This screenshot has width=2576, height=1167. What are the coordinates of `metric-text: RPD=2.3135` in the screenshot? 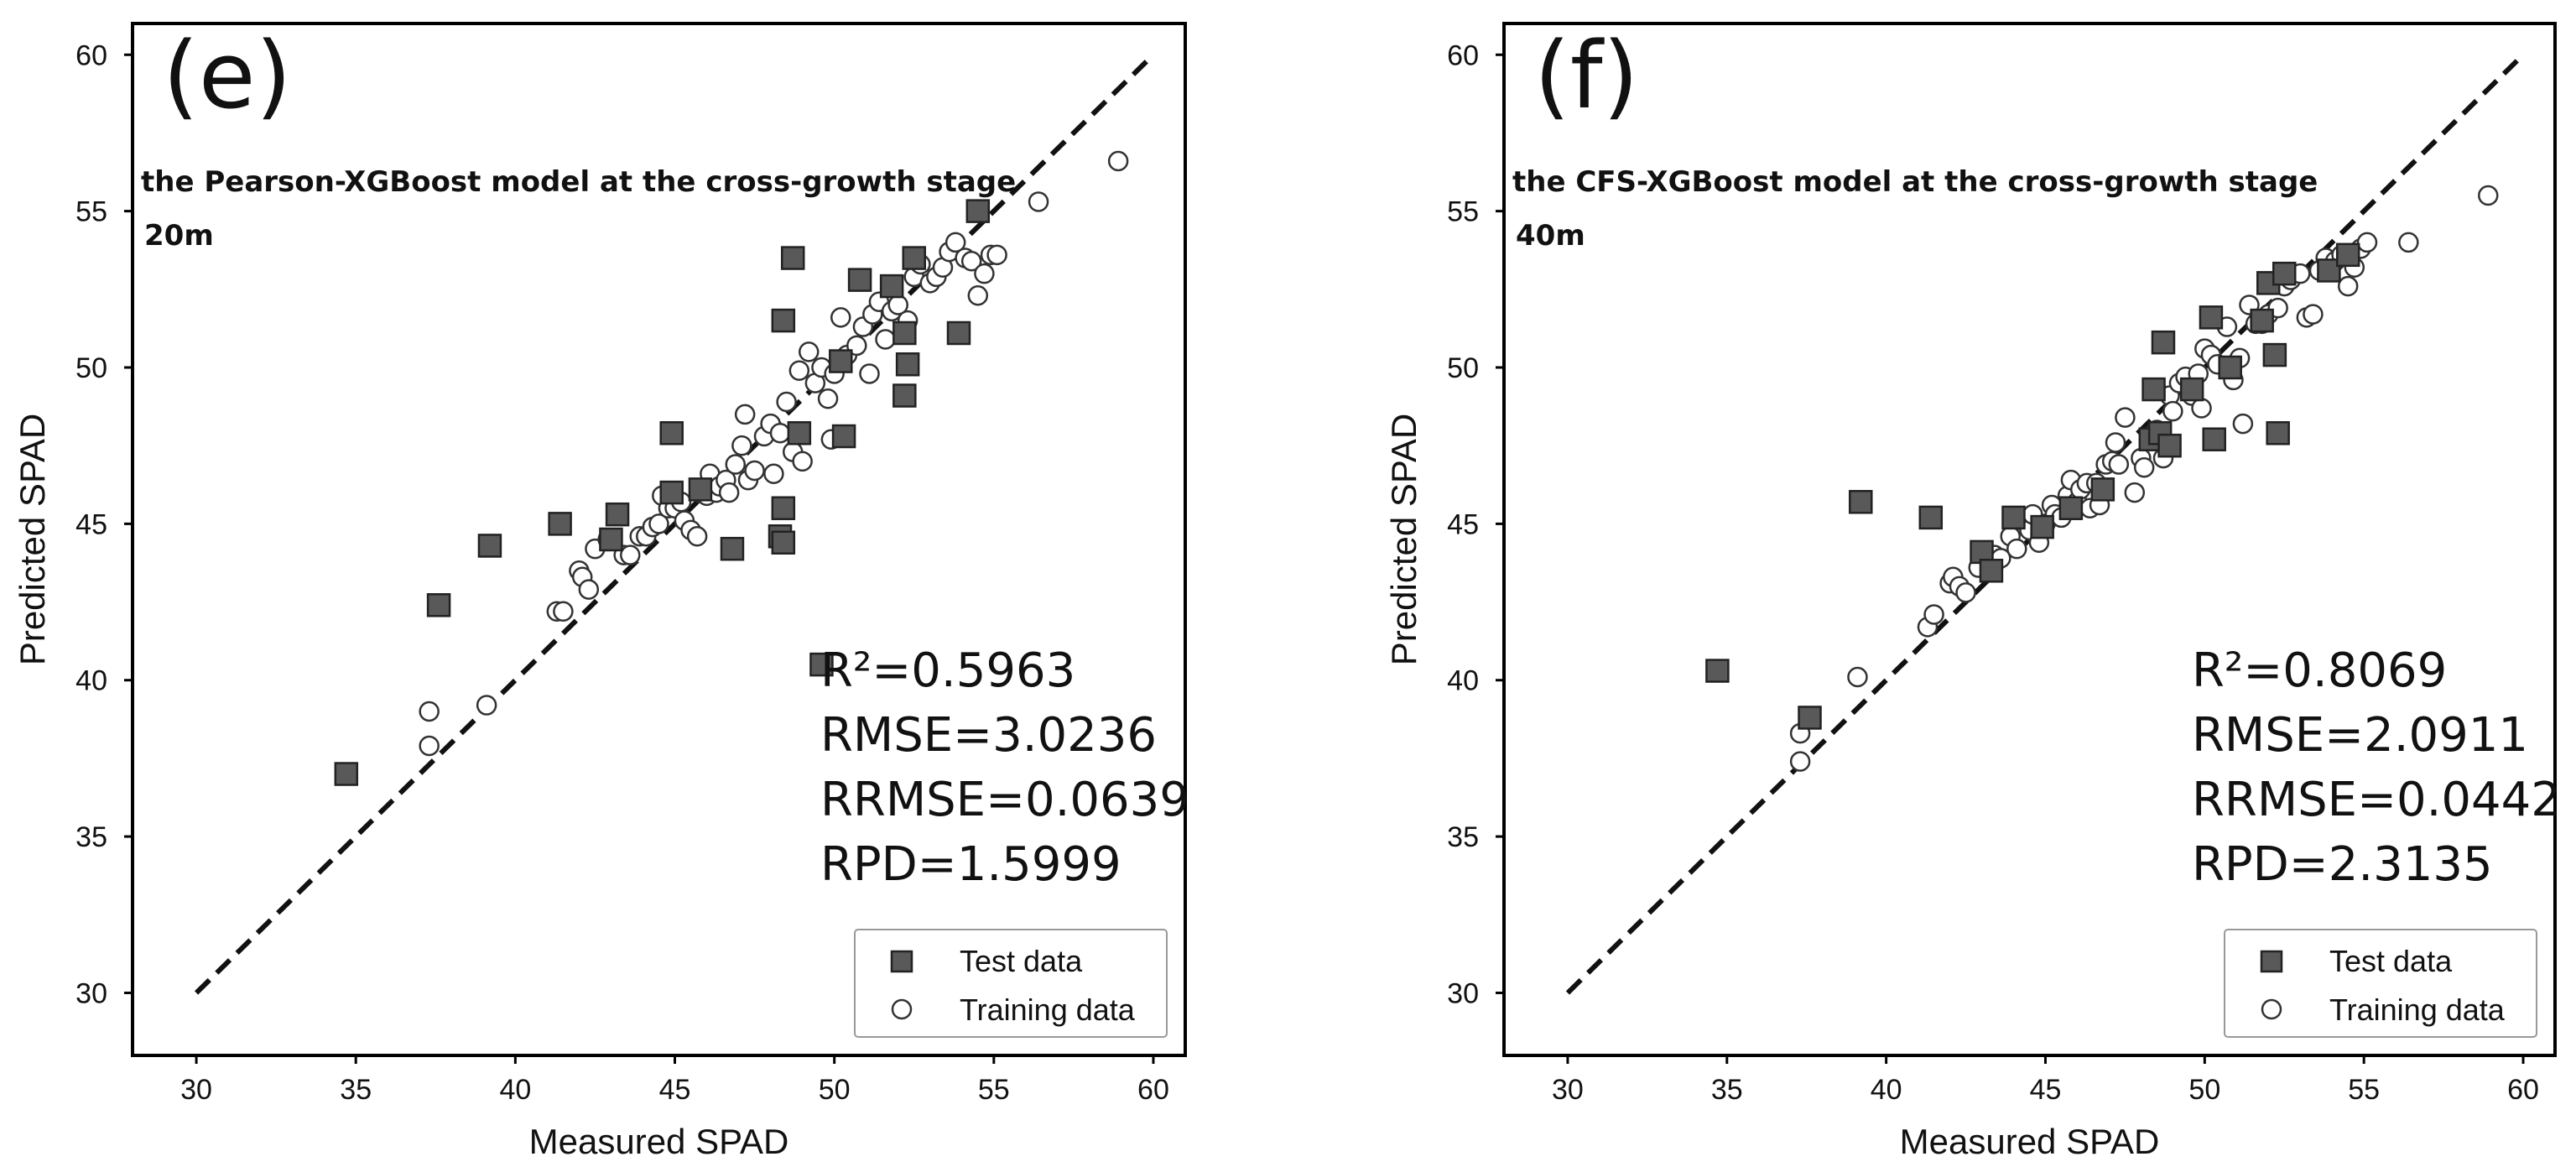 It's located at (2342, 865).